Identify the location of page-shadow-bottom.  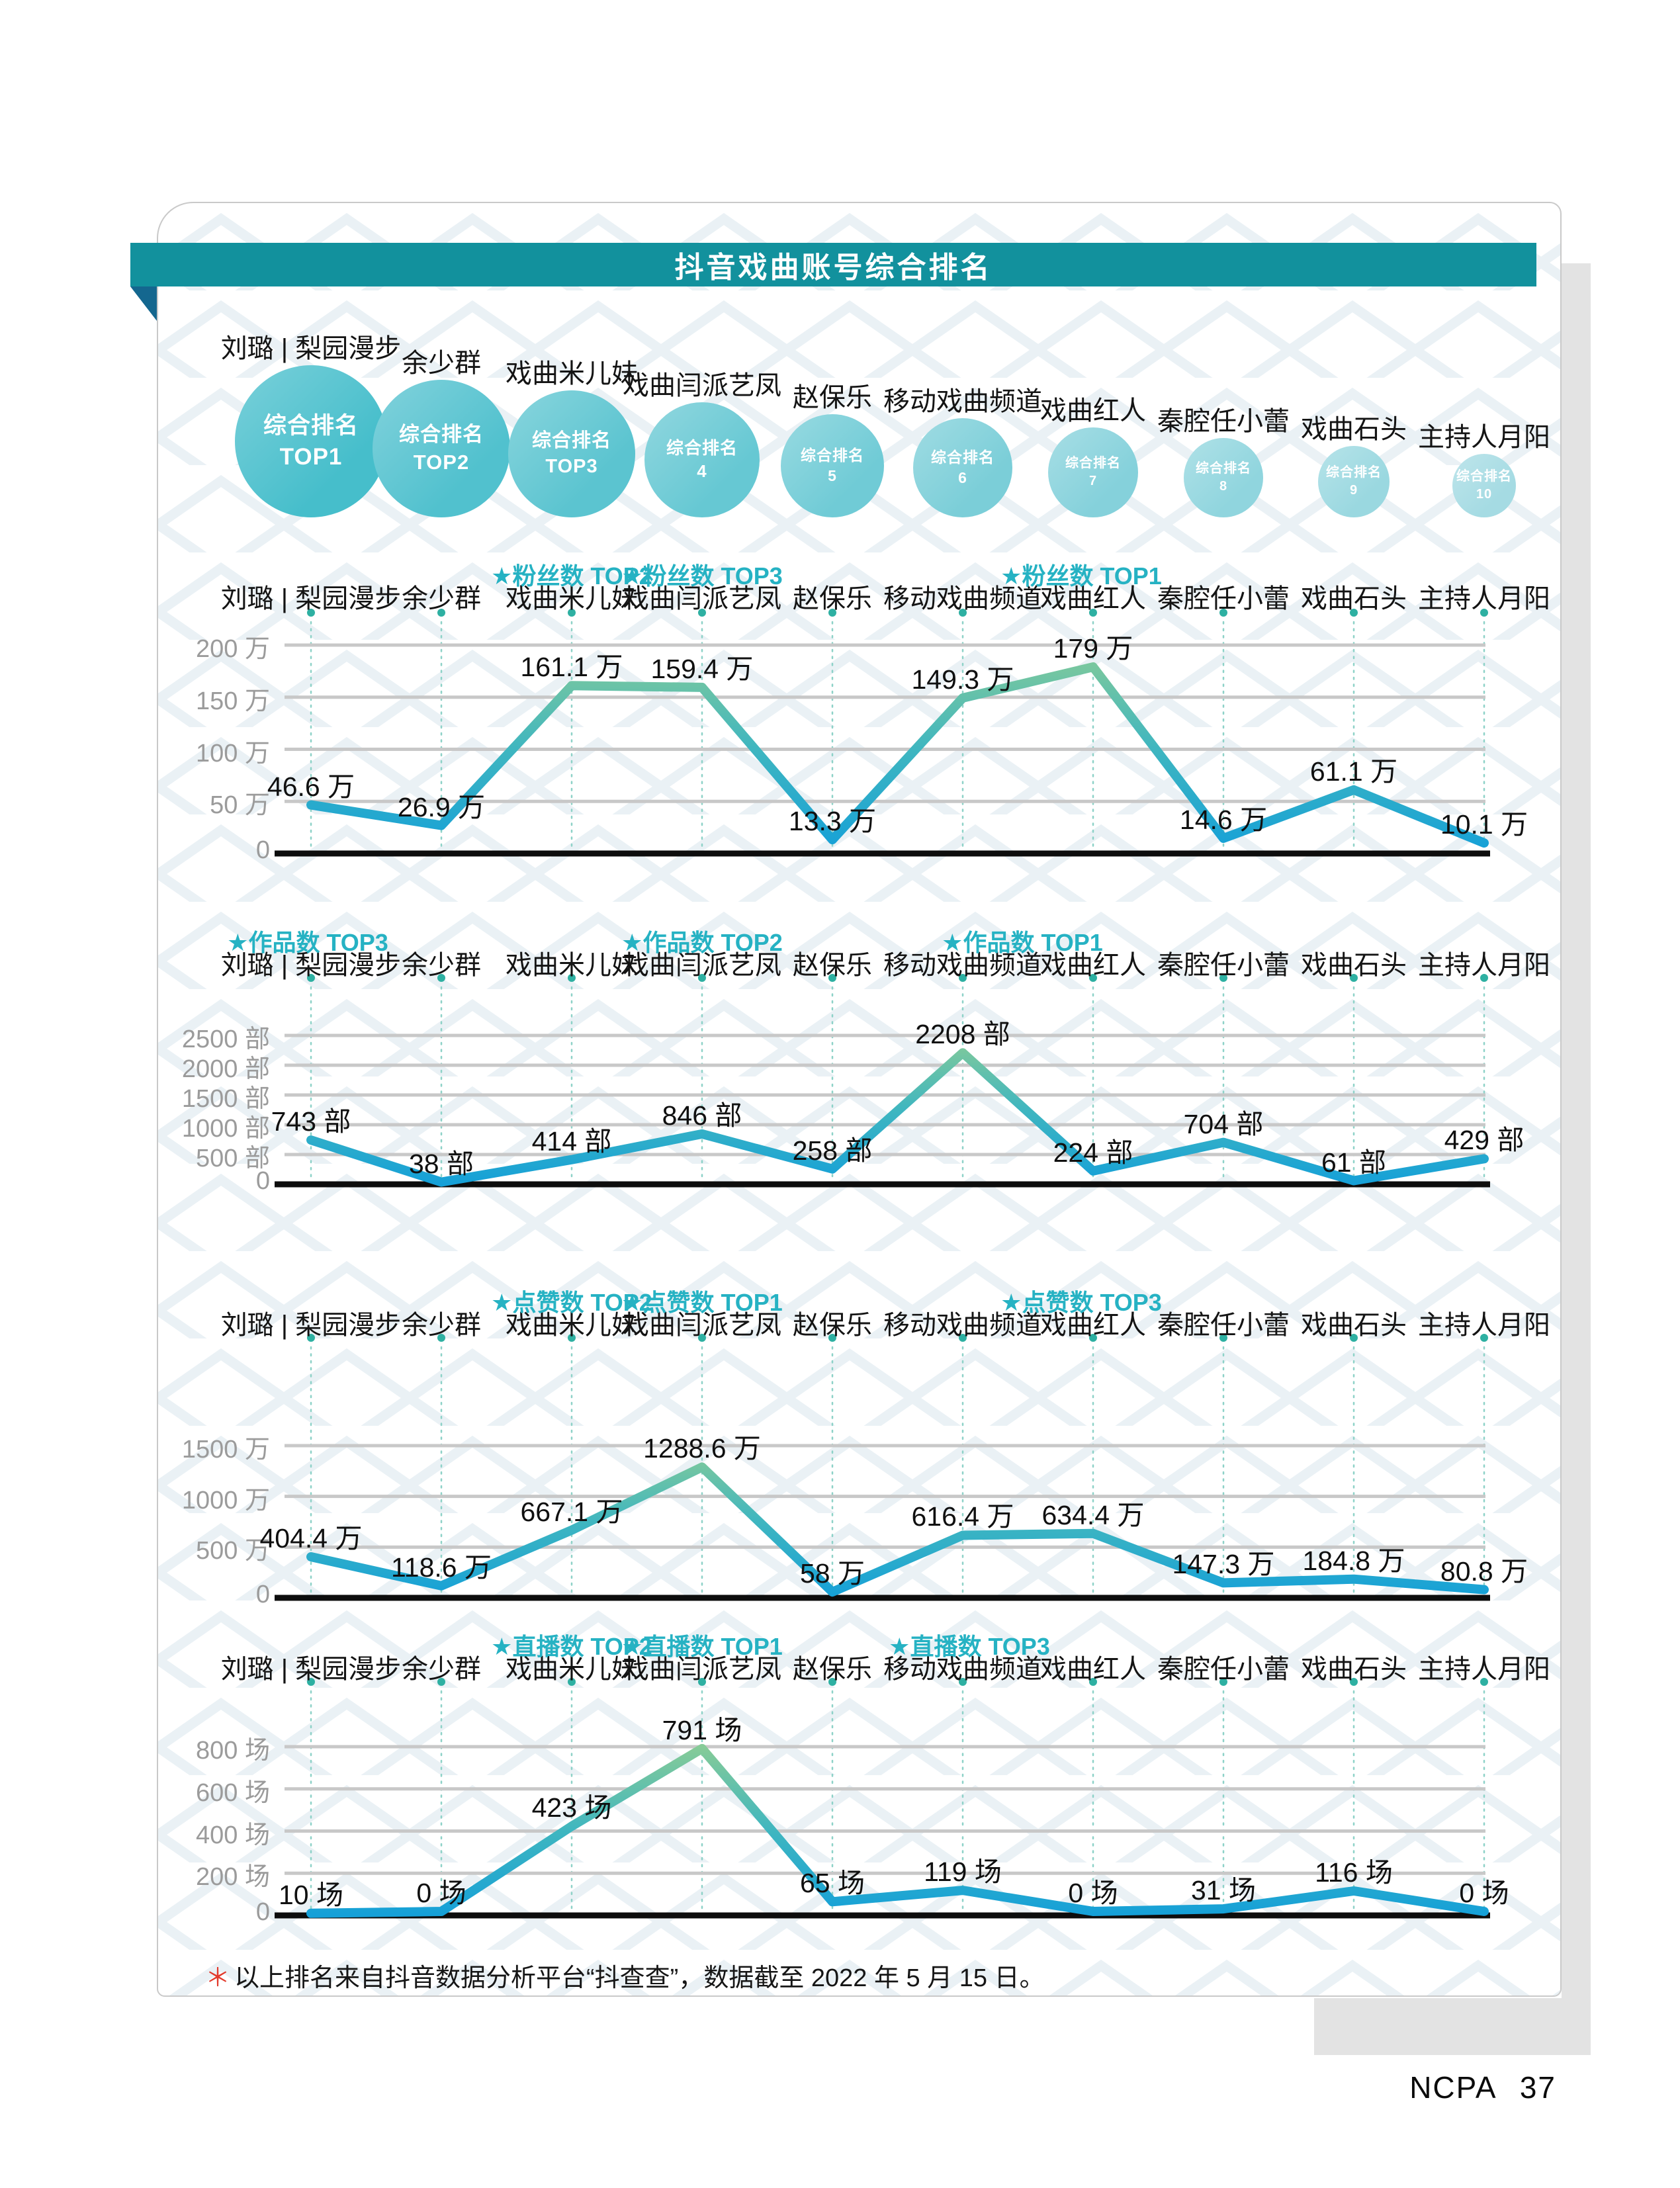
(1453, 2027).